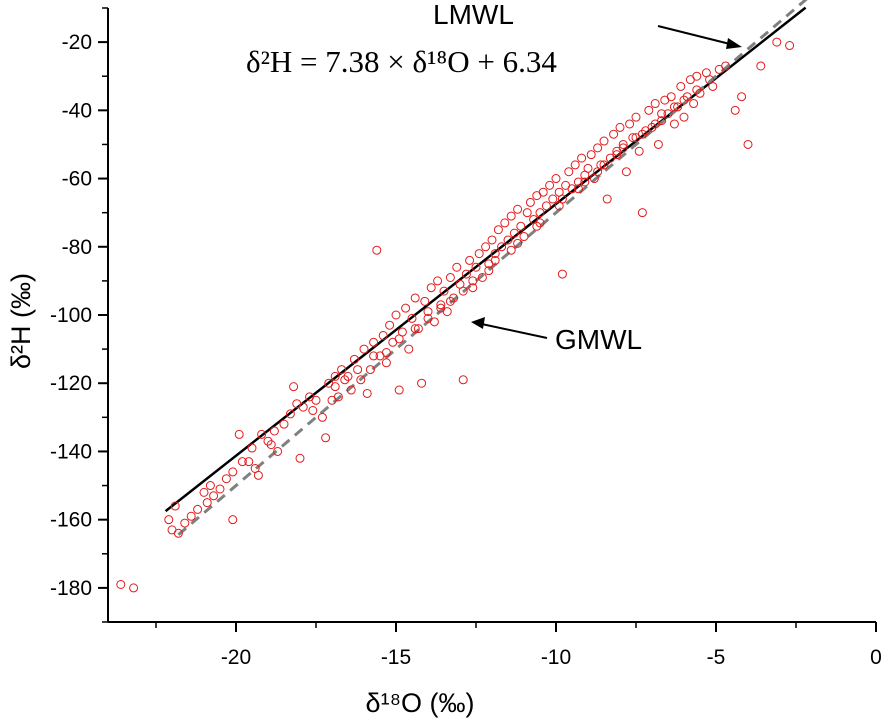 The height and width of the screenshot is (721, 883). Describe the element at coordinates (698, 36) in the screenshot. I see `lmwl-arrow` at that location.